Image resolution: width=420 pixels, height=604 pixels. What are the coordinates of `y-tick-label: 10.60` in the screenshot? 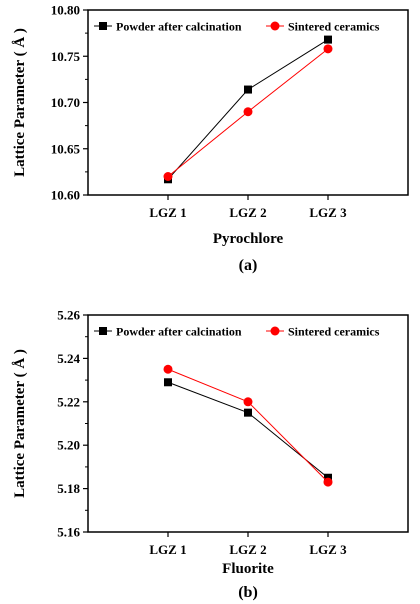 It's located at (65, 195).